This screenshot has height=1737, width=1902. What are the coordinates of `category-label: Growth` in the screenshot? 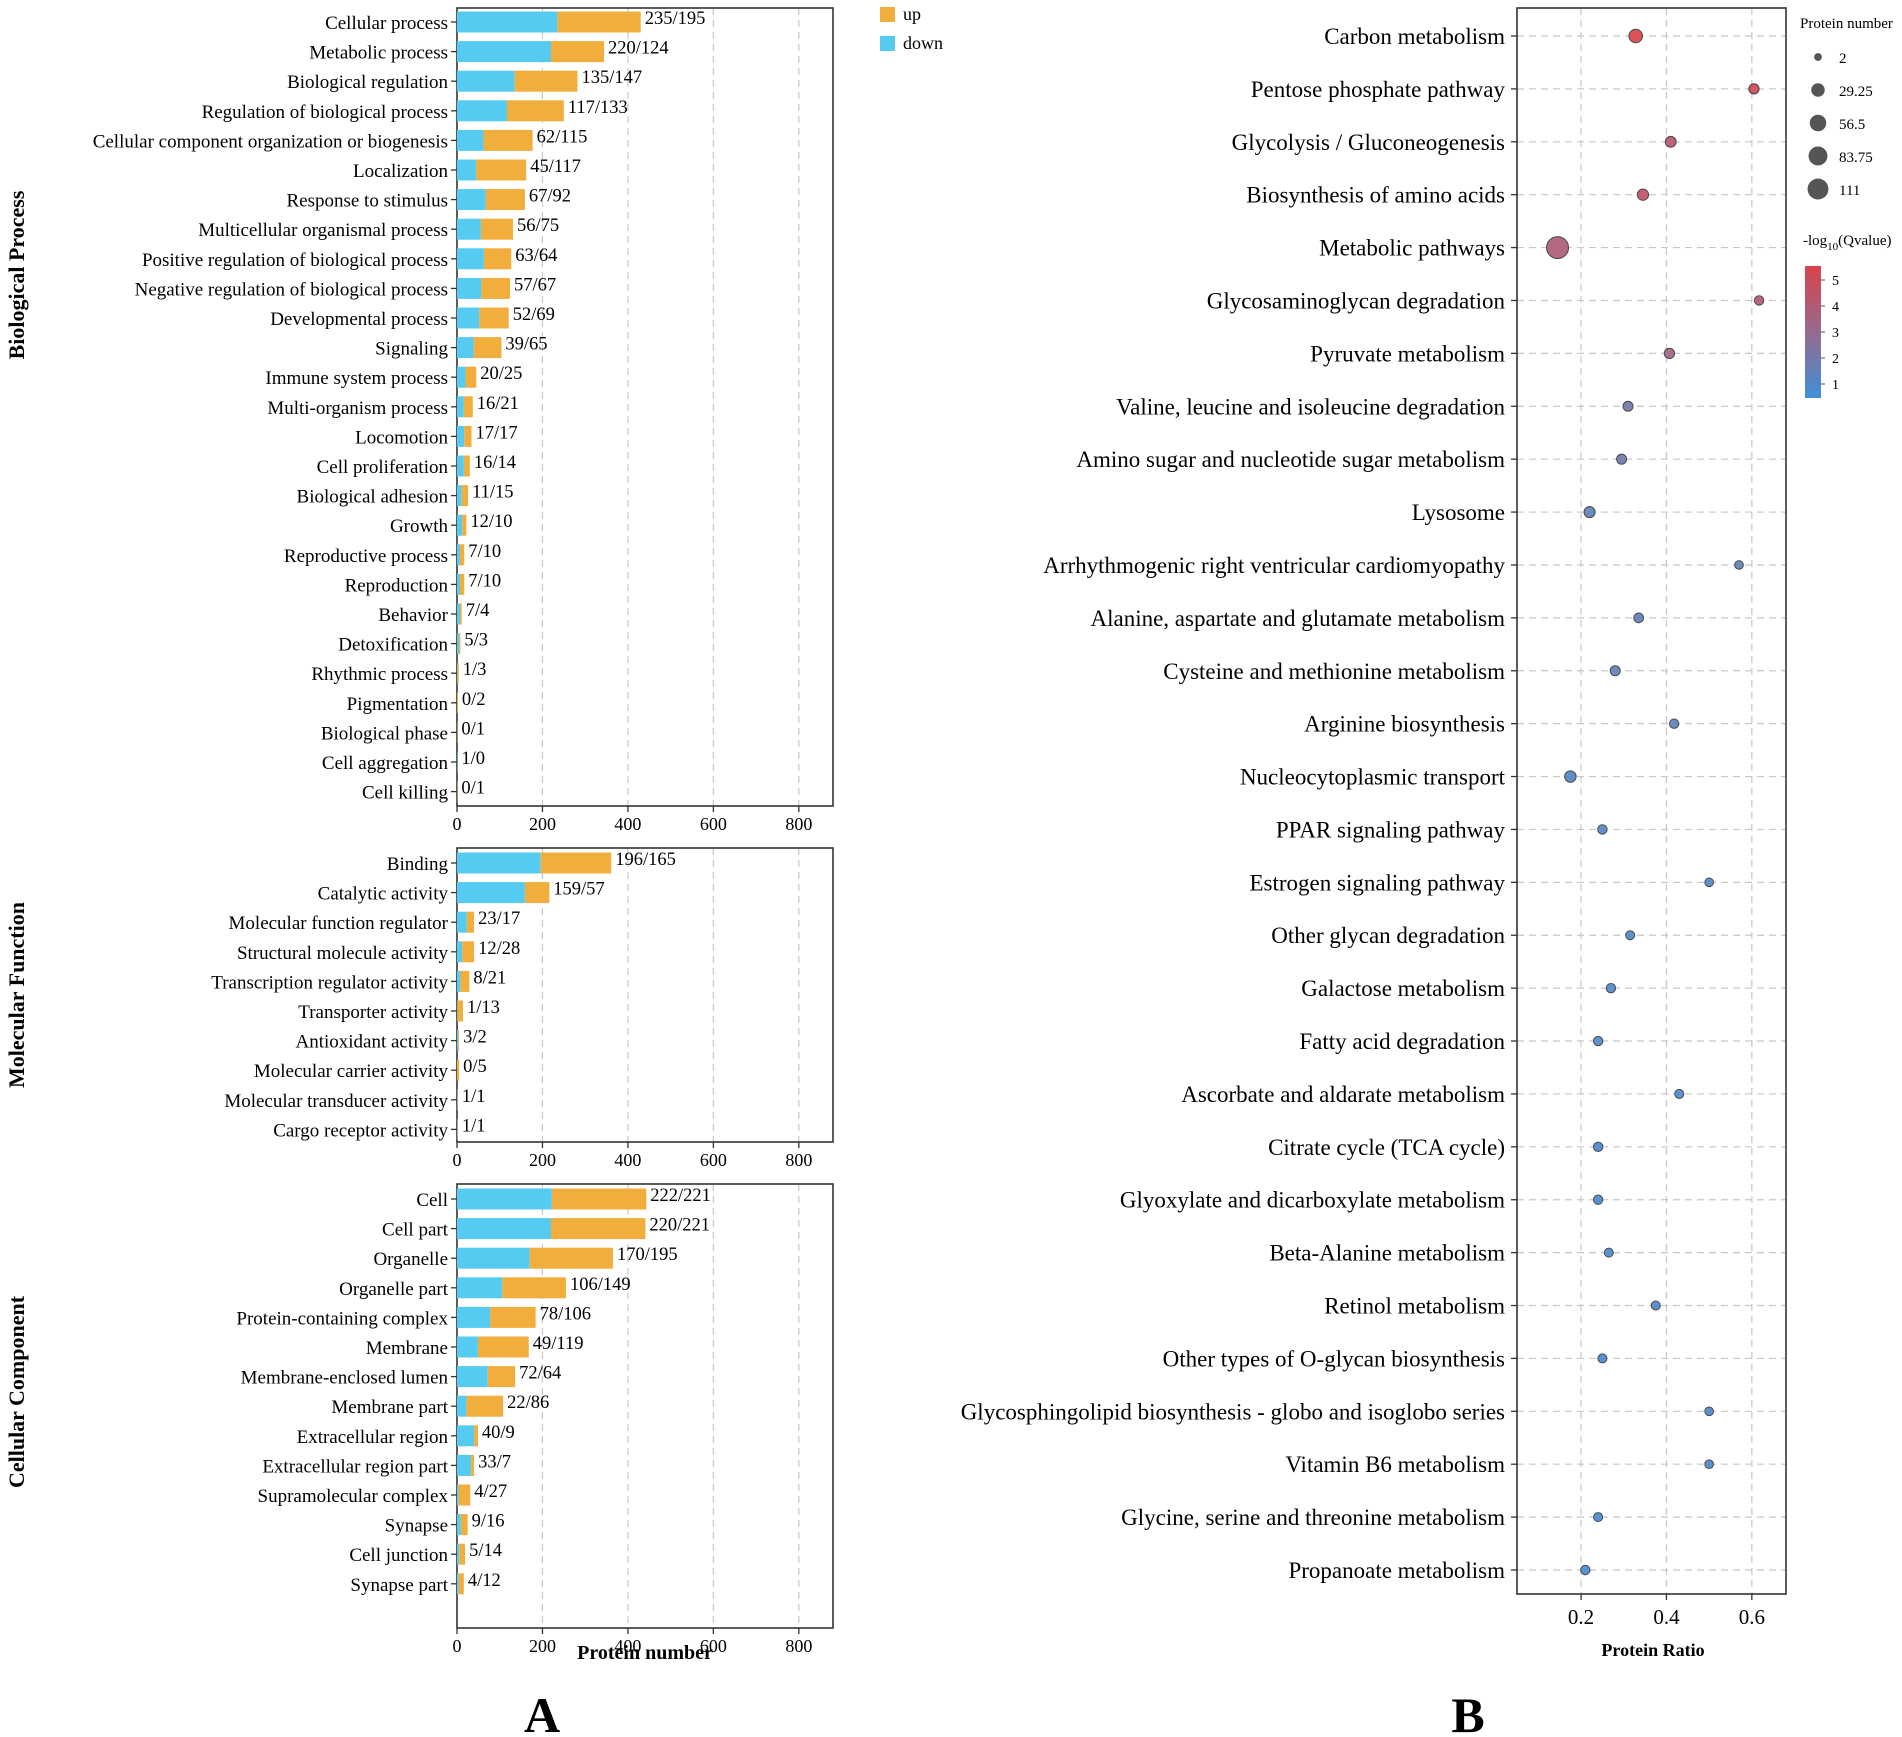 It's located at (419, 526).